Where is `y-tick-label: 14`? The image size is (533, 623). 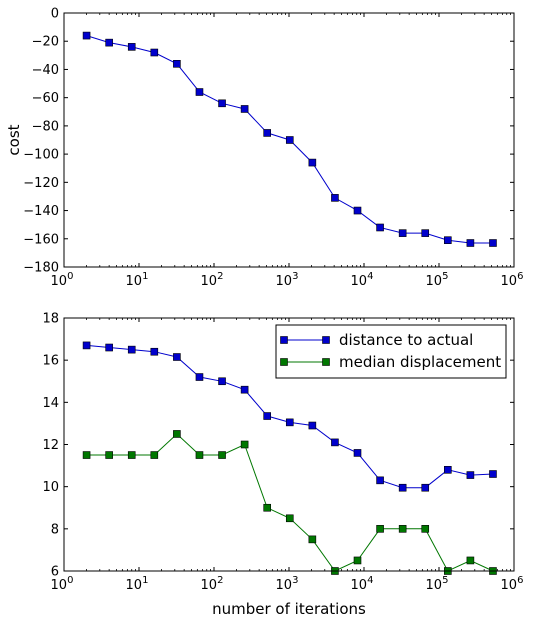
y-tick-label: 14 is located at coordinates (50, 403).